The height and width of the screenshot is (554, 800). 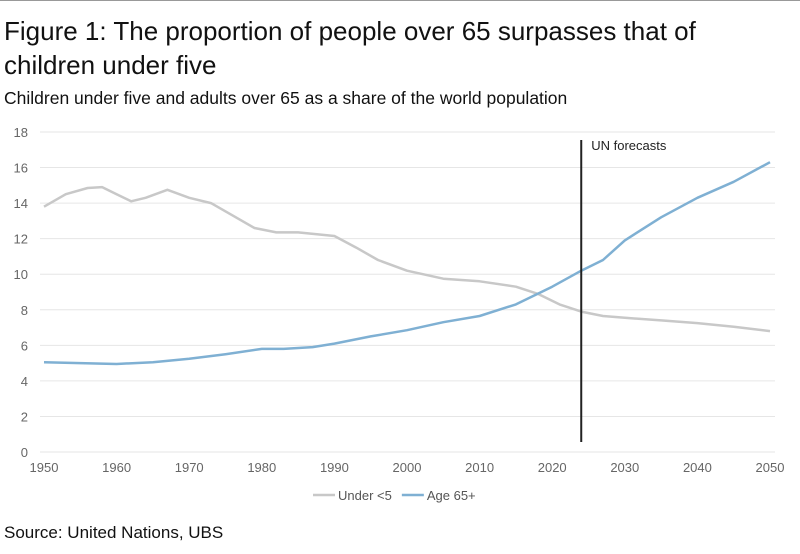 I want to click on x-tick-label: 2010, so click(x=479, y=467).